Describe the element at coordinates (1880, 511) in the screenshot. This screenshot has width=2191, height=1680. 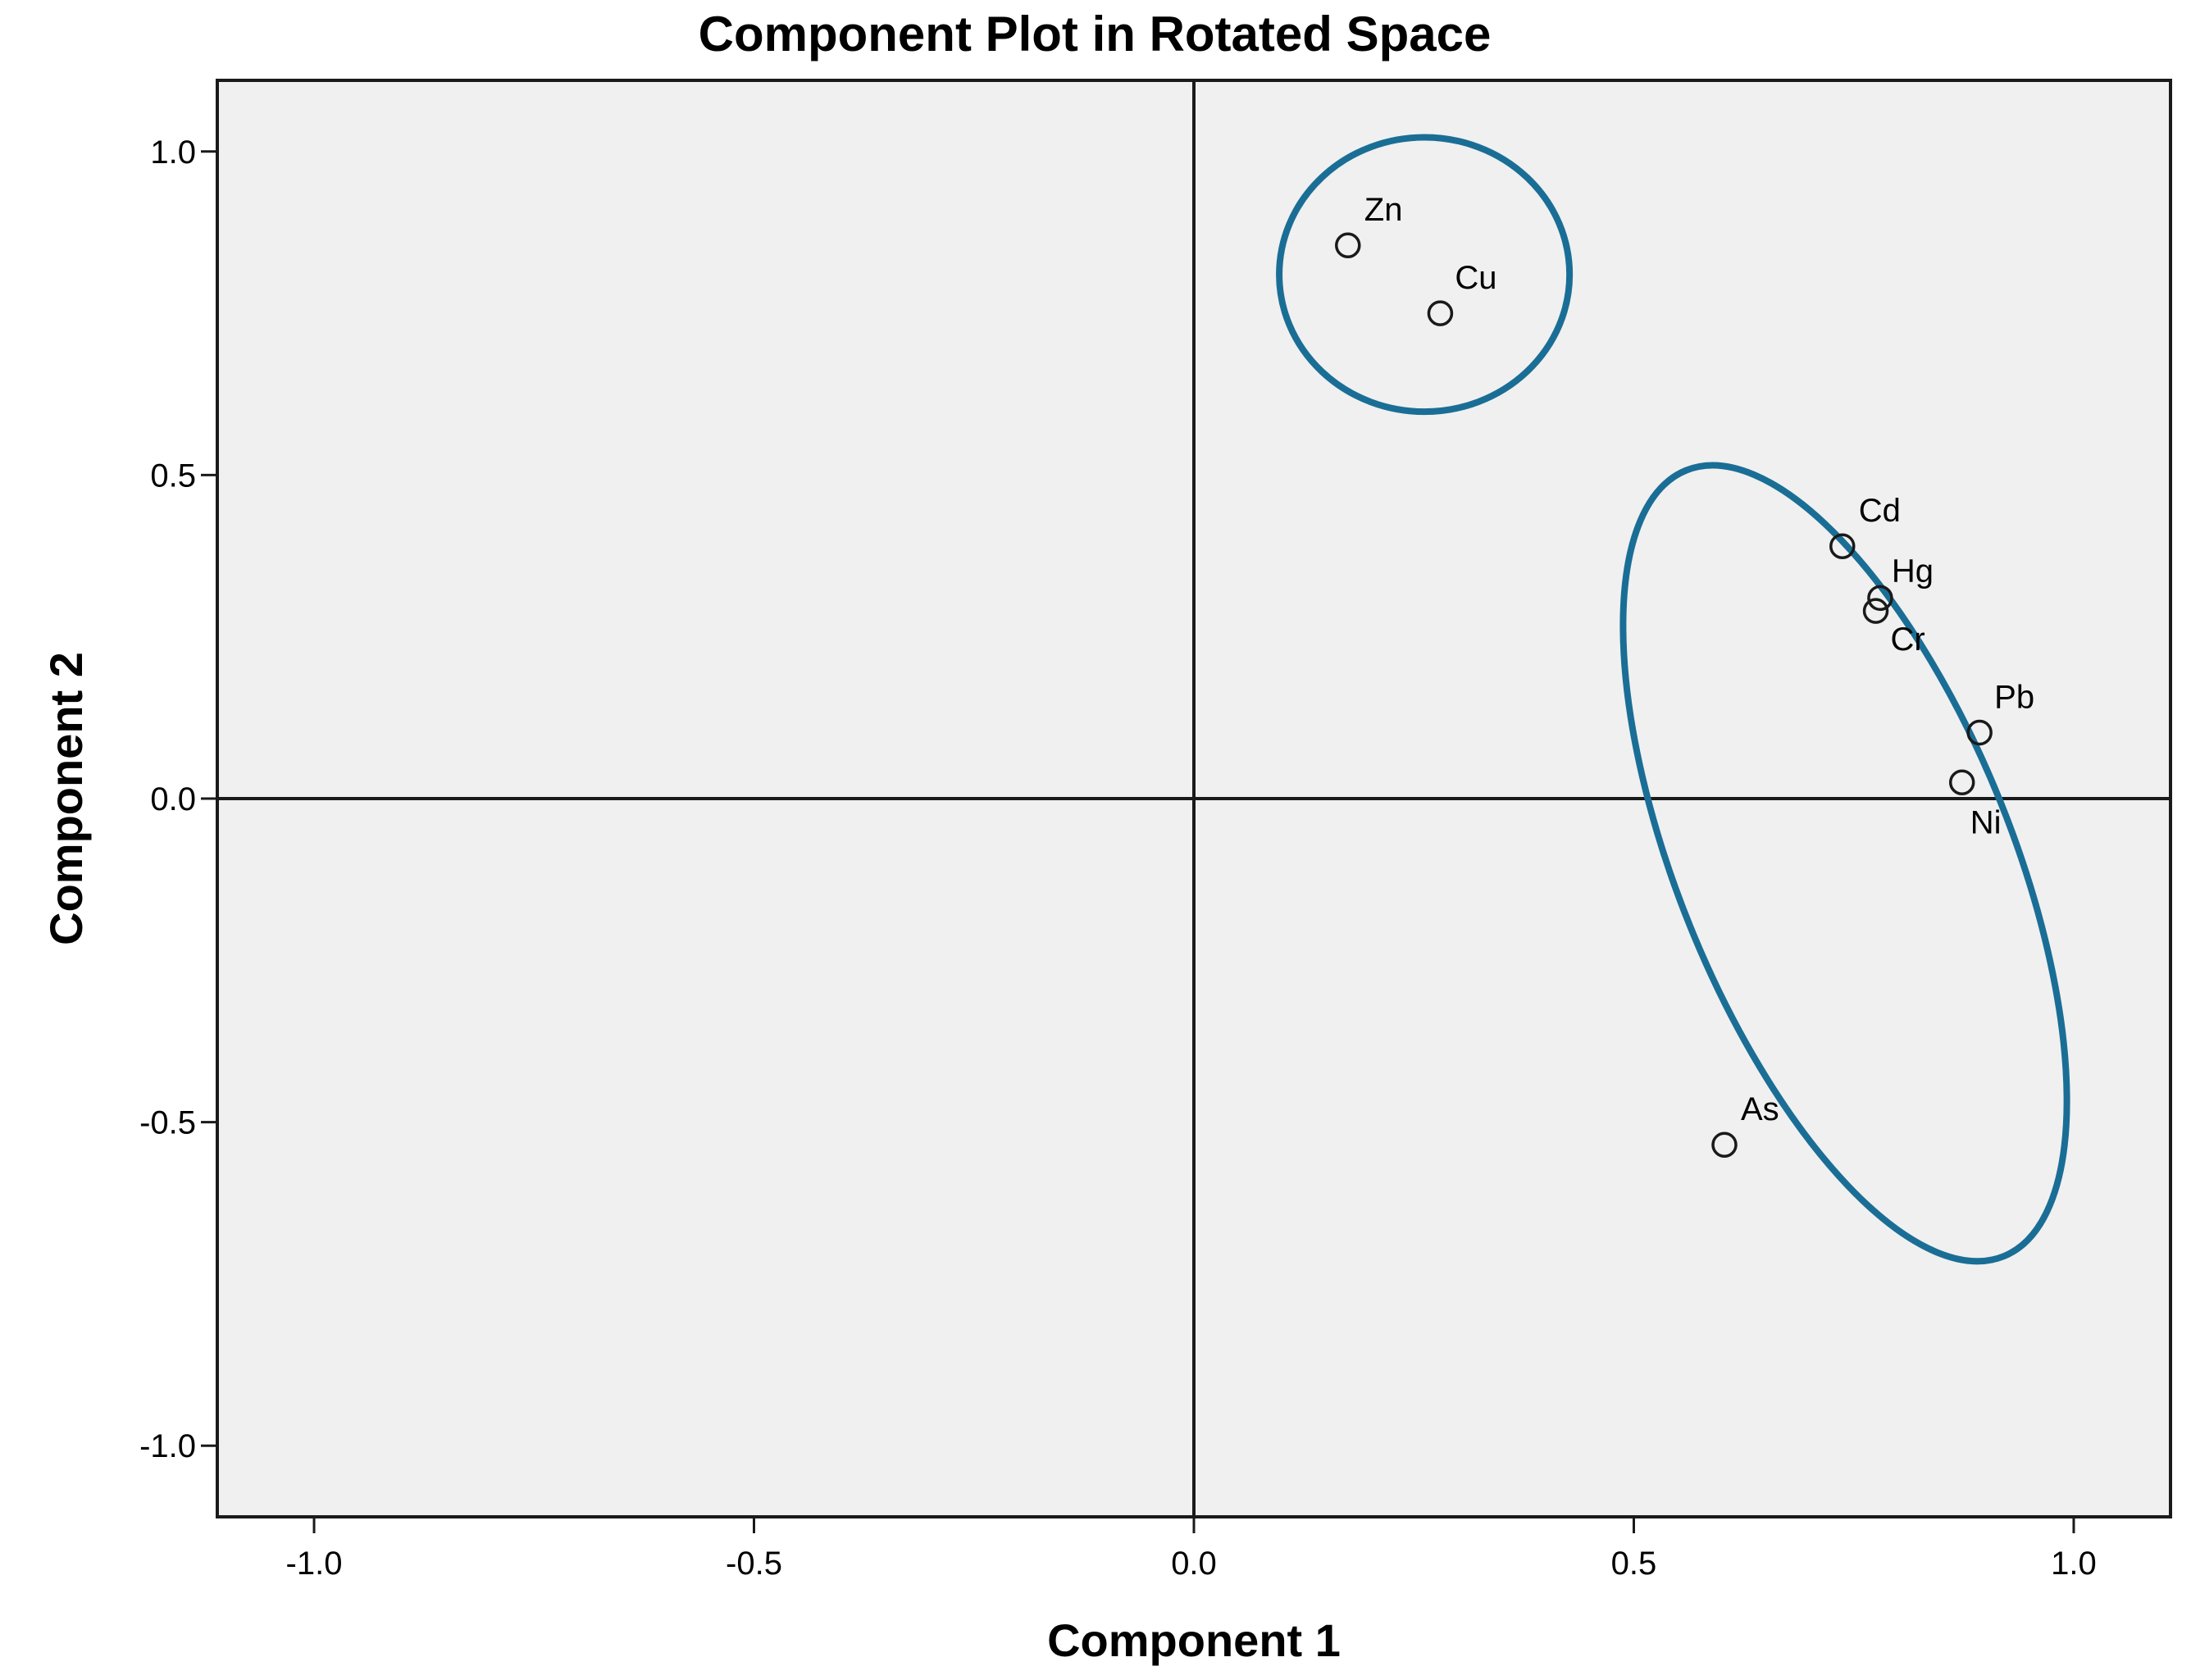
I see `point-label-cd: Cd` at that location.